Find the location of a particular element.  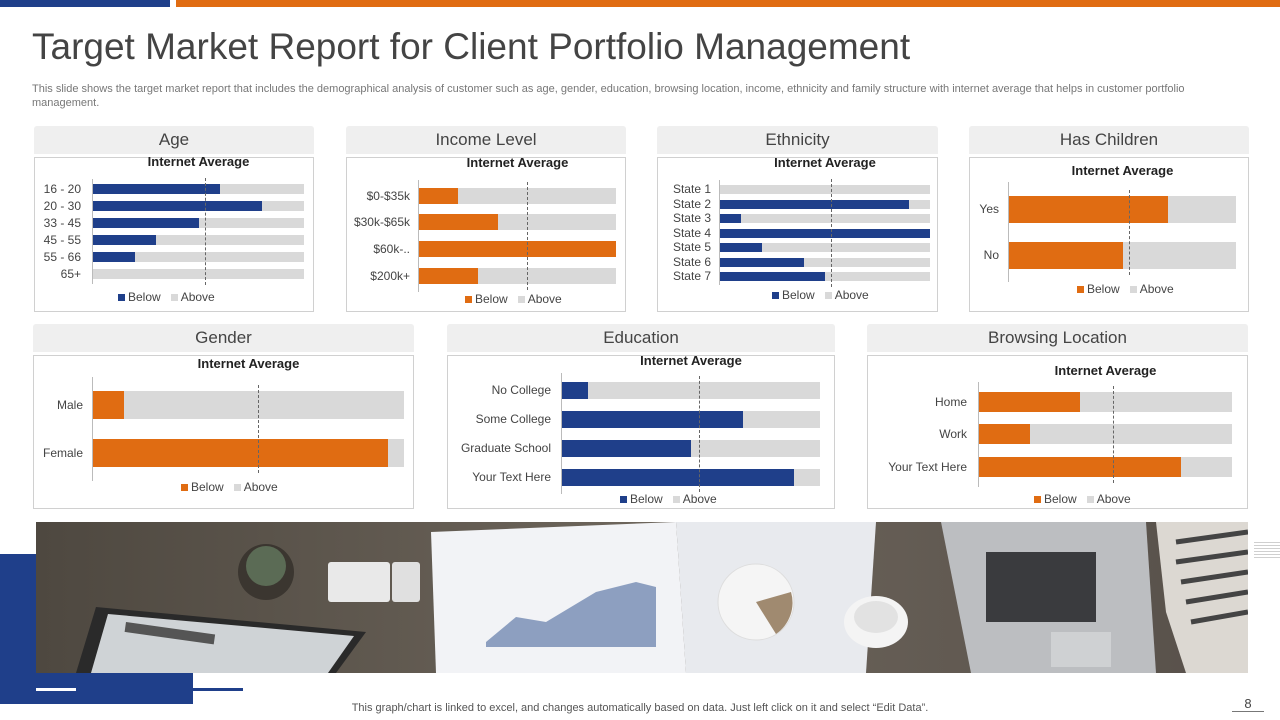

internet-average-line-education is located at coordinates (699, 433).